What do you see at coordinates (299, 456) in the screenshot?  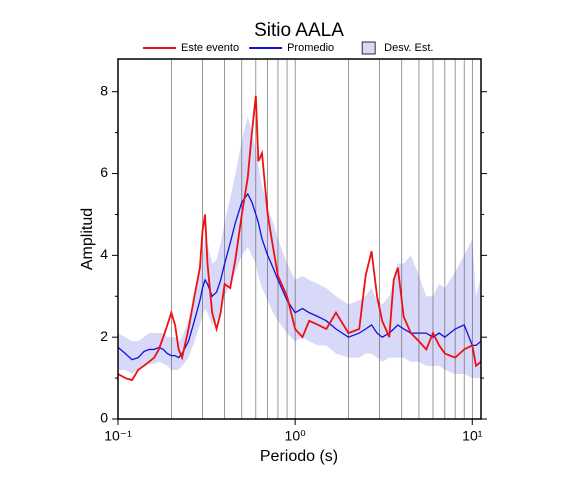 I see `x-axis-label: Periodo (s)` at bounding box center [299, 456].